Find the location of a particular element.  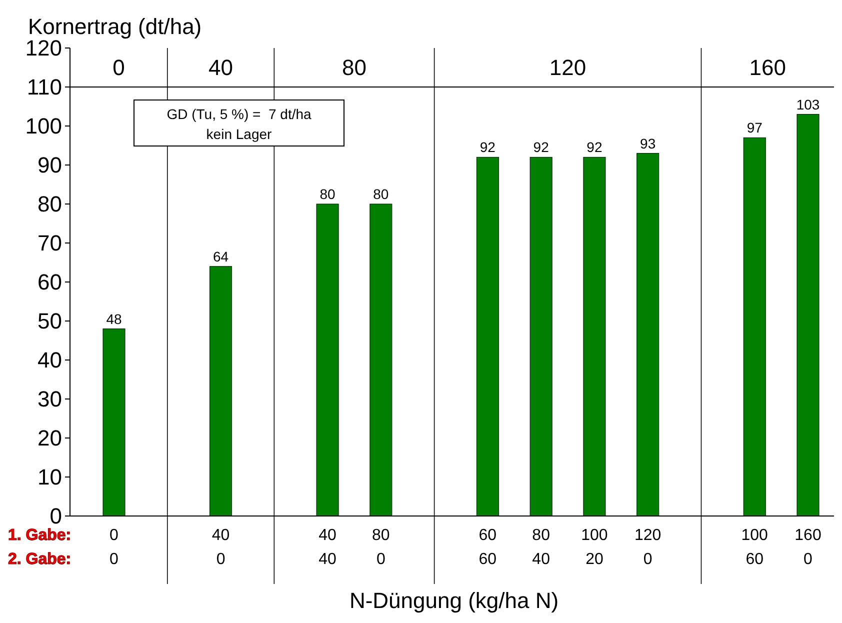

y-tick-label: 10 is located at coordinates (50, 477).